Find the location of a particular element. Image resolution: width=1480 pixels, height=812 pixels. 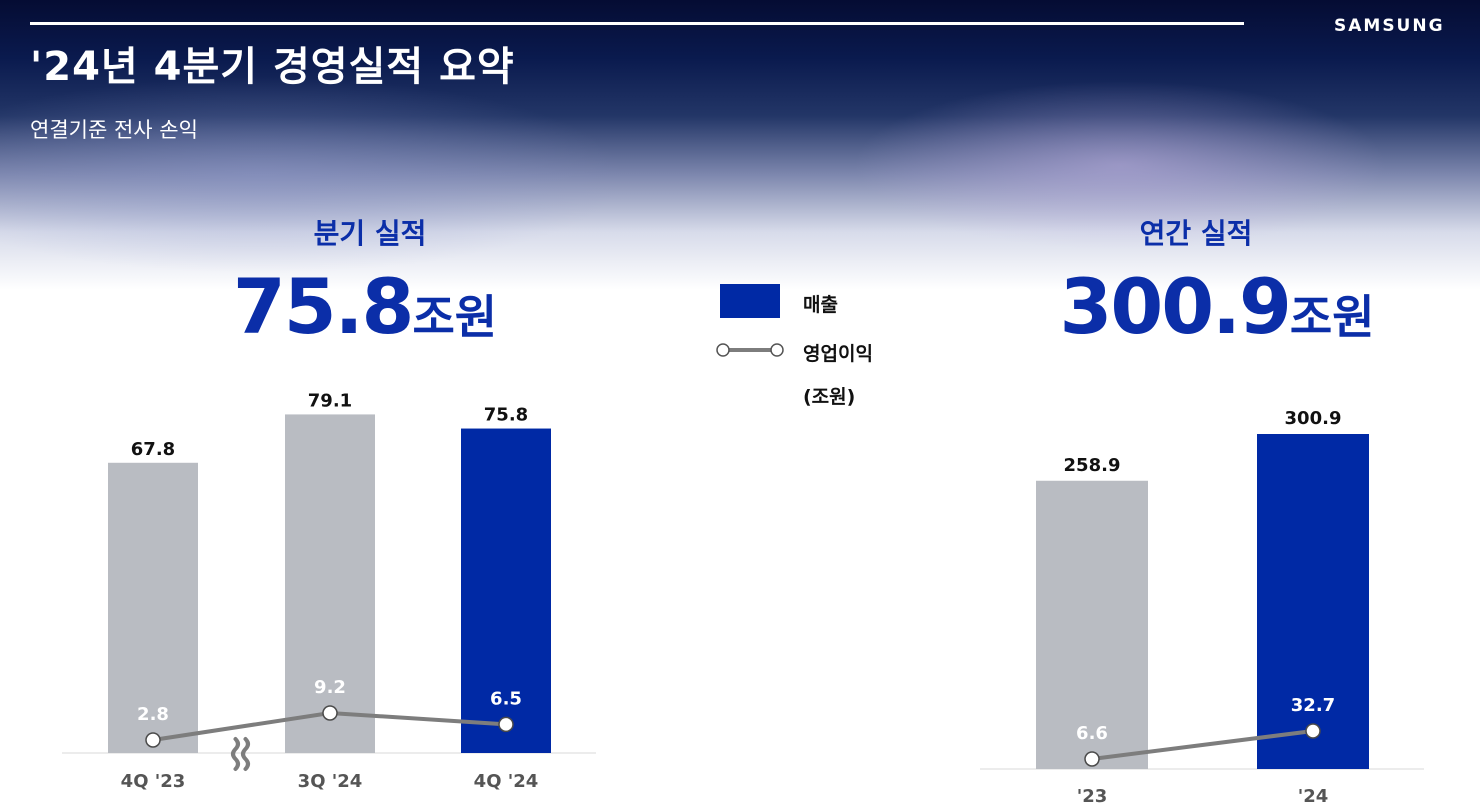

annual-headline: 300.9조원 is located at coordinates (1217, 306).